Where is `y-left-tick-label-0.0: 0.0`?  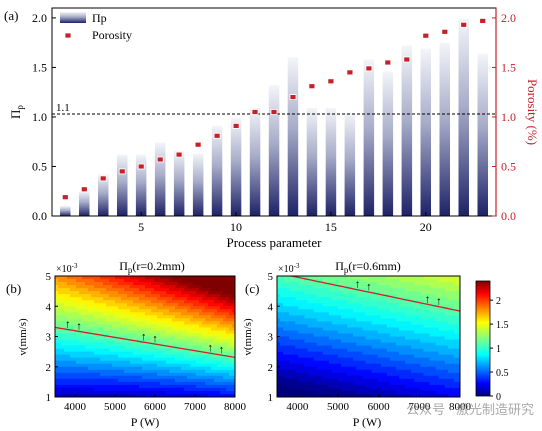
y-left-tick-label-0.0: 0.0 is located at coordinates (39, 216).